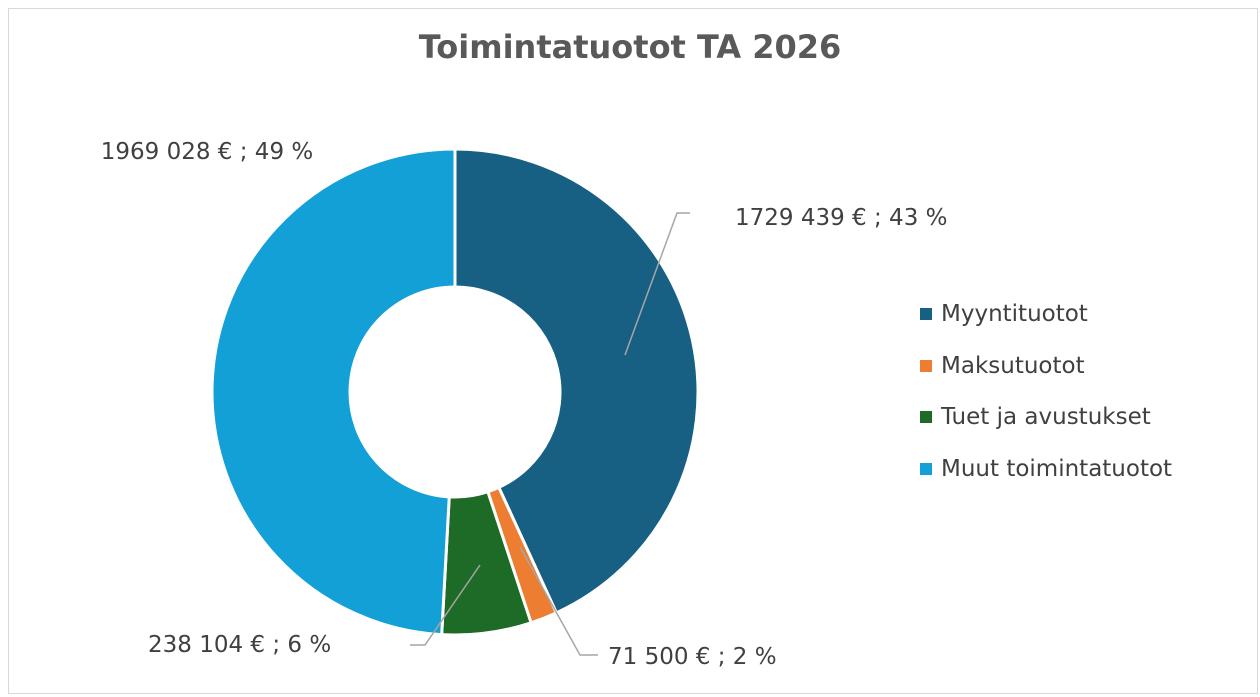 The height and width of the screenshot is (697, 1260). I want to click on legend-label: Maksutuotot, so click(1013, 365).